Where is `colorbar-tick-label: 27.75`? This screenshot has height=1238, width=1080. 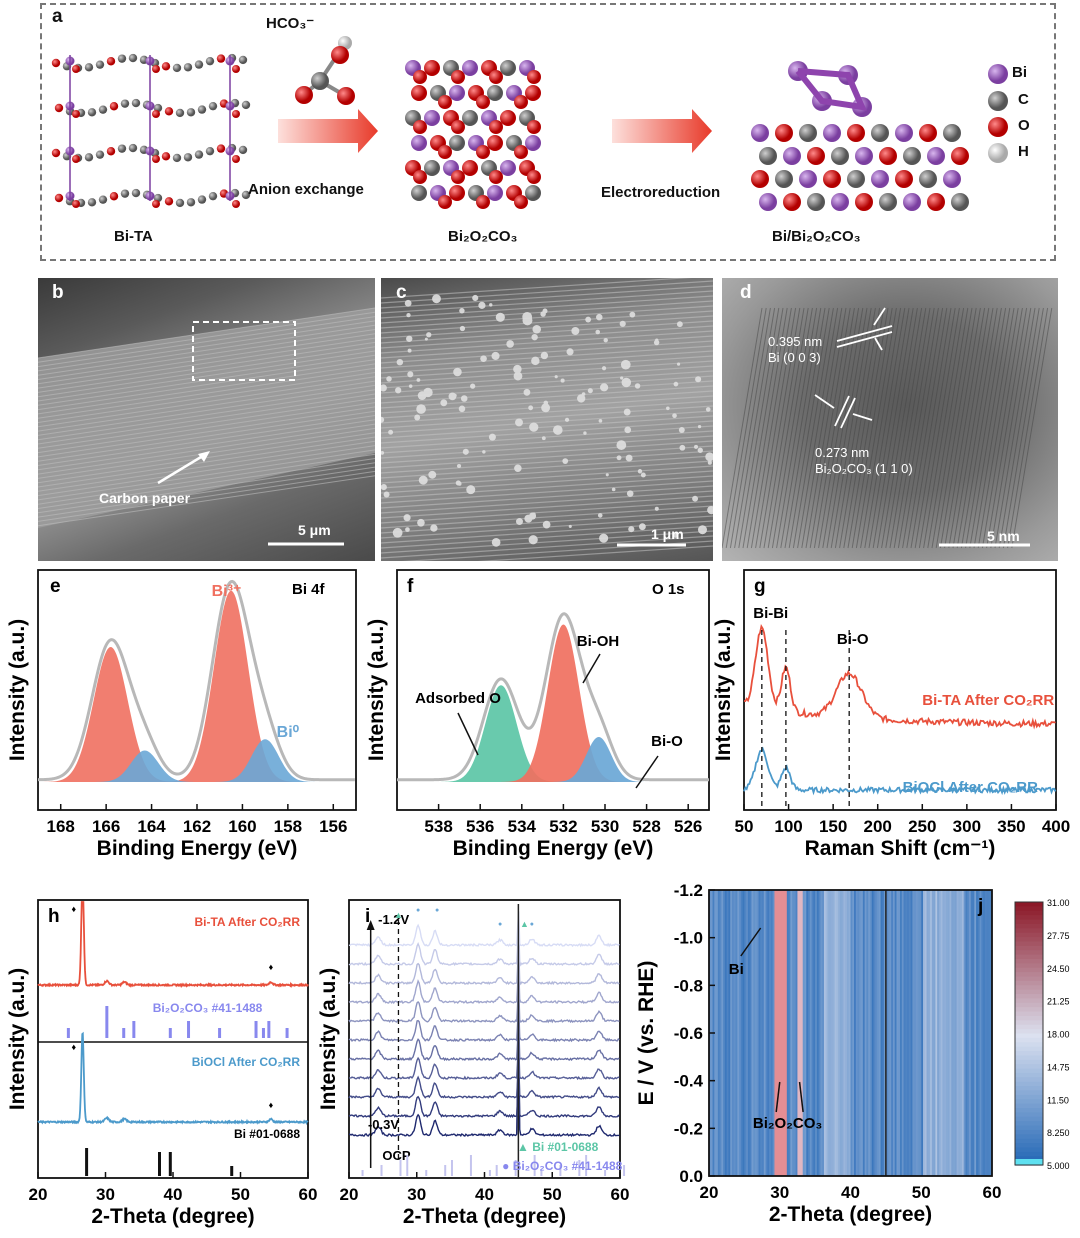
colorbar-tick-label: 27.75 is located at coordinates (1058, 936).